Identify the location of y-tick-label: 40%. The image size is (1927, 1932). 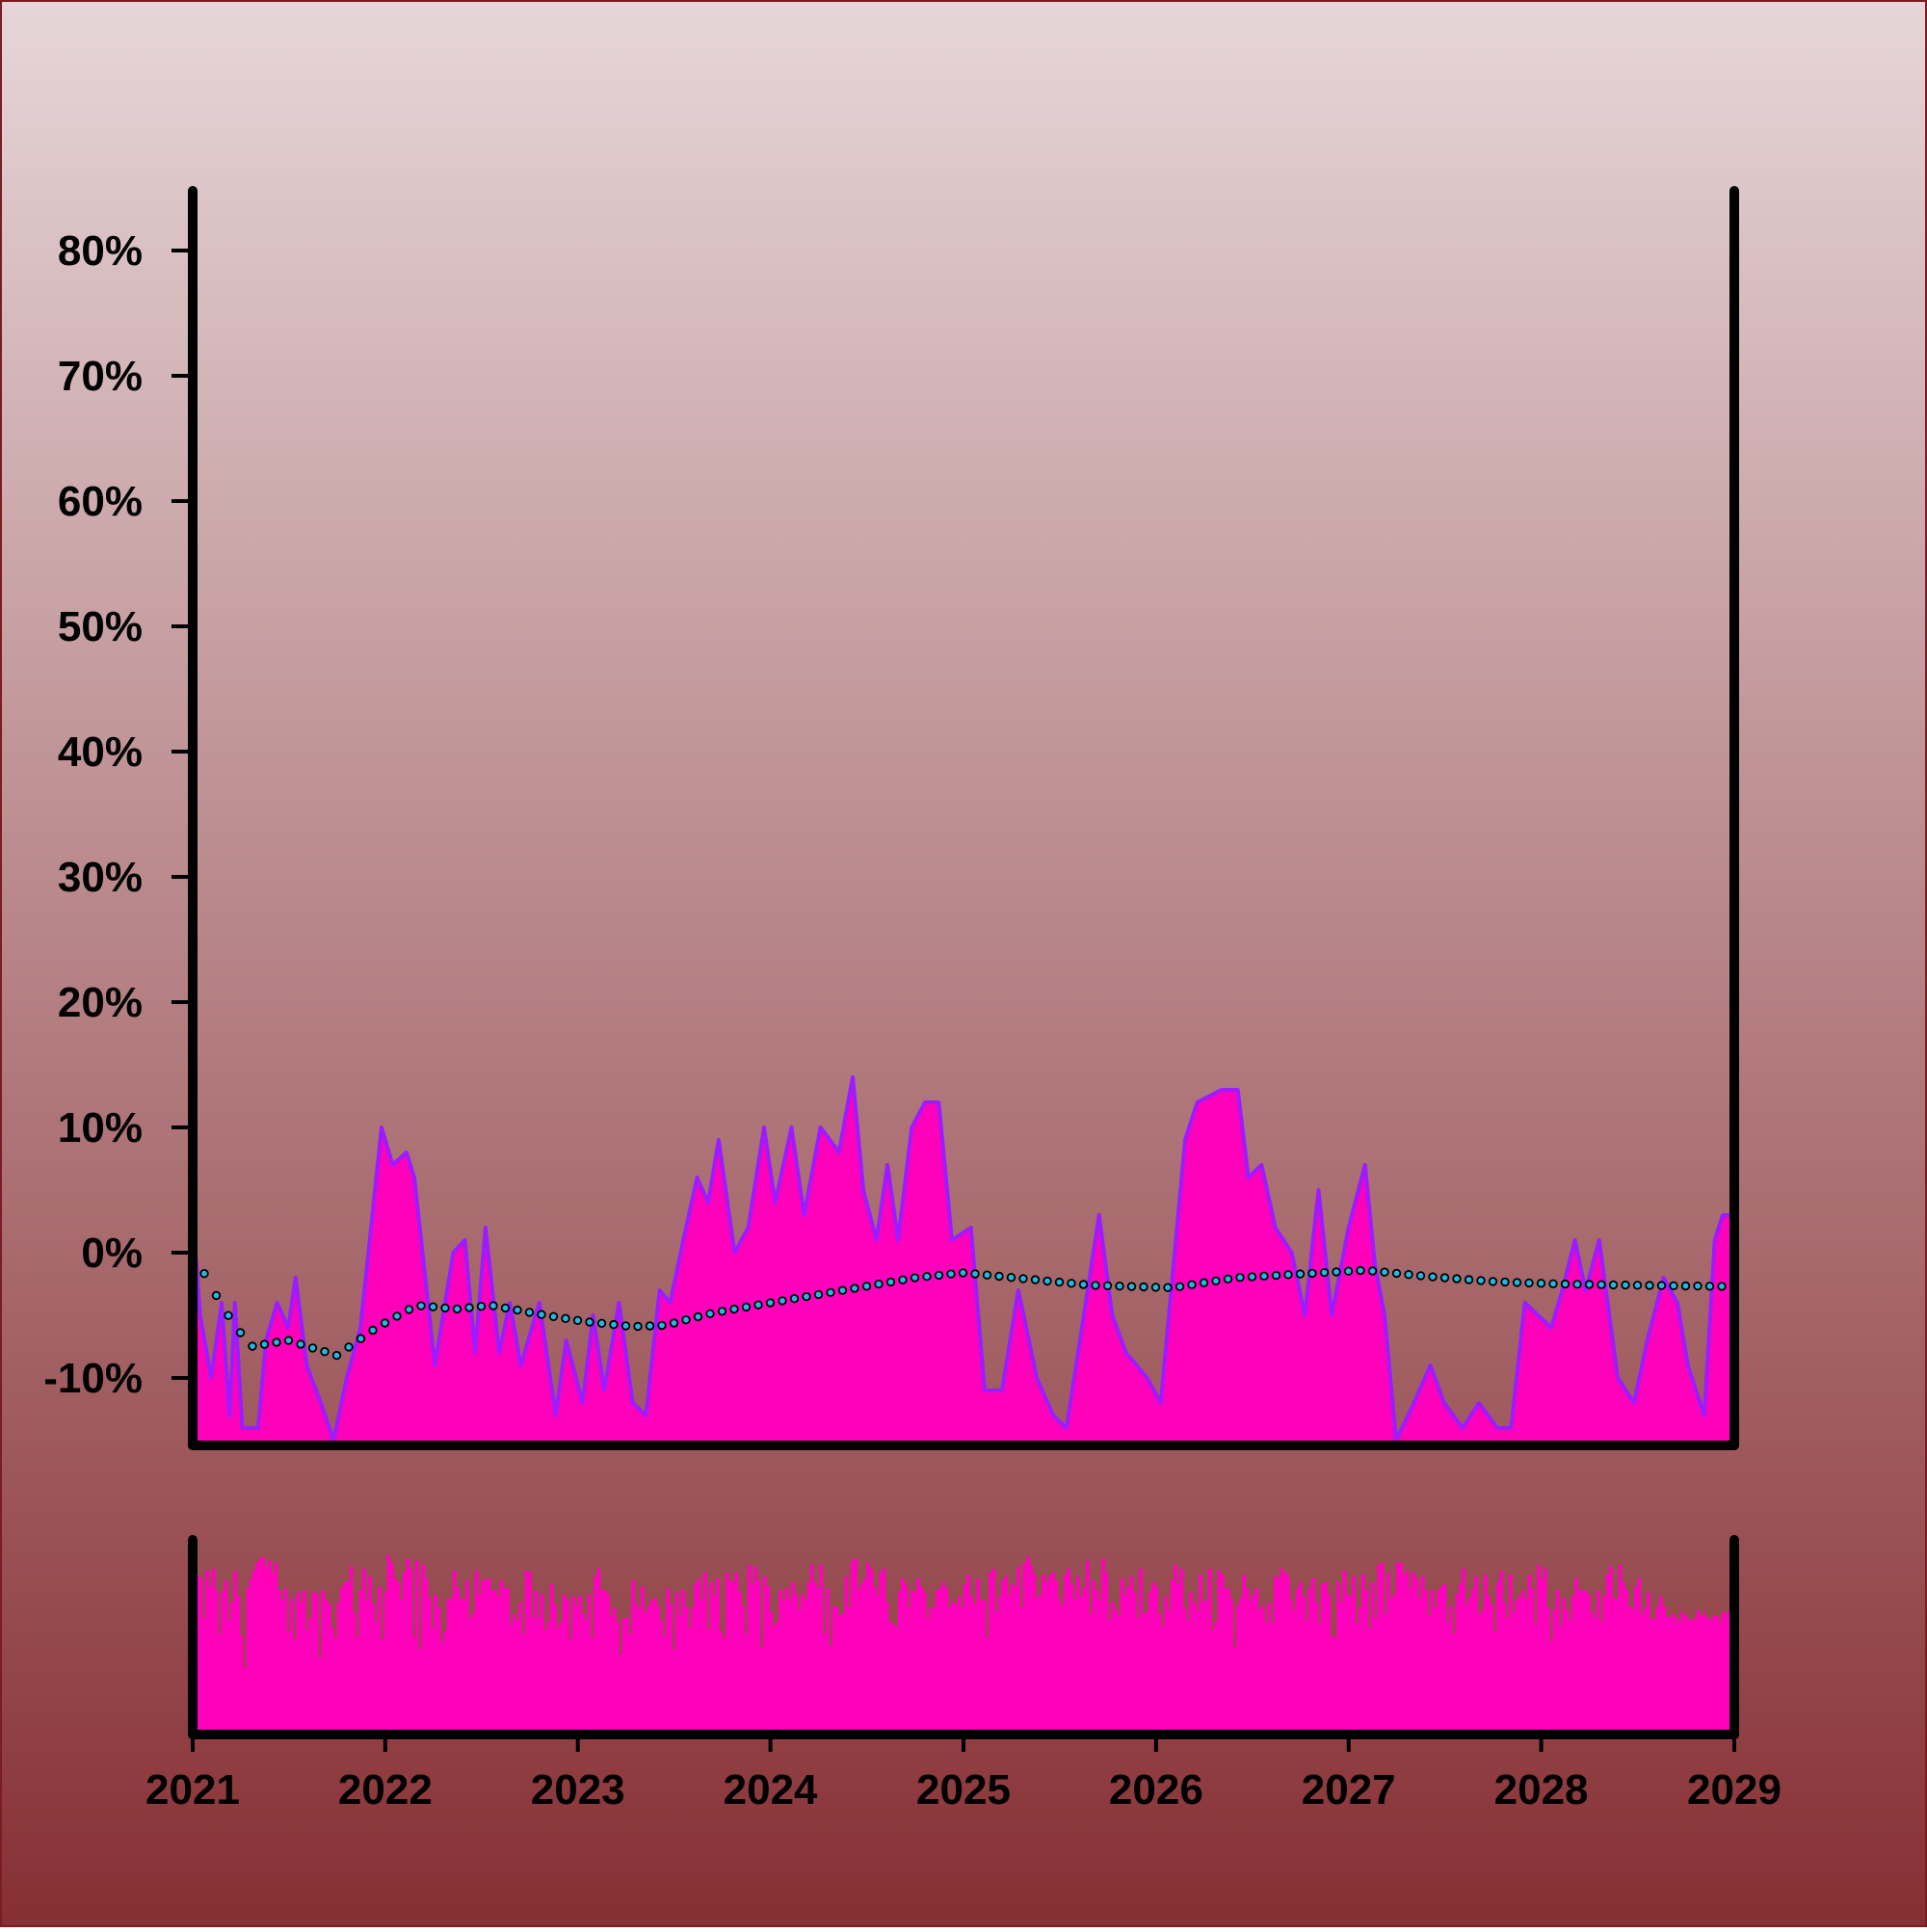
(100, 752).